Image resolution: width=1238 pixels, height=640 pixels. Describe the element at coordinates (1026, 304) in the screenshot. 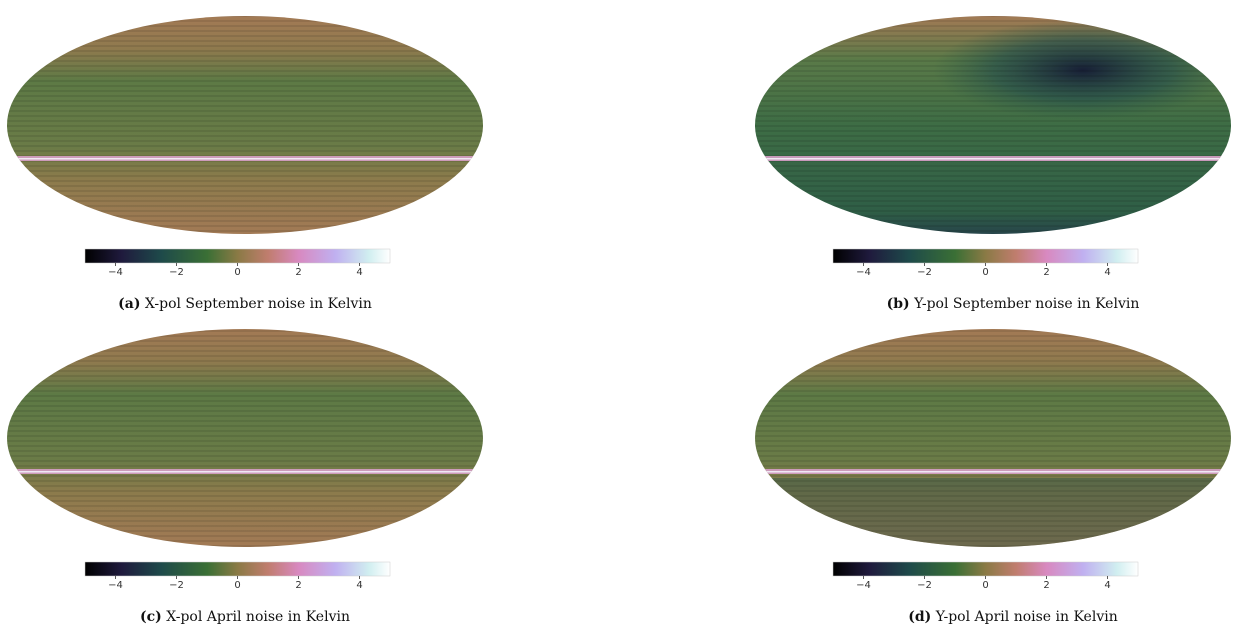

I see `caption-text: Y-pol September noise in Kelvin` at that location.